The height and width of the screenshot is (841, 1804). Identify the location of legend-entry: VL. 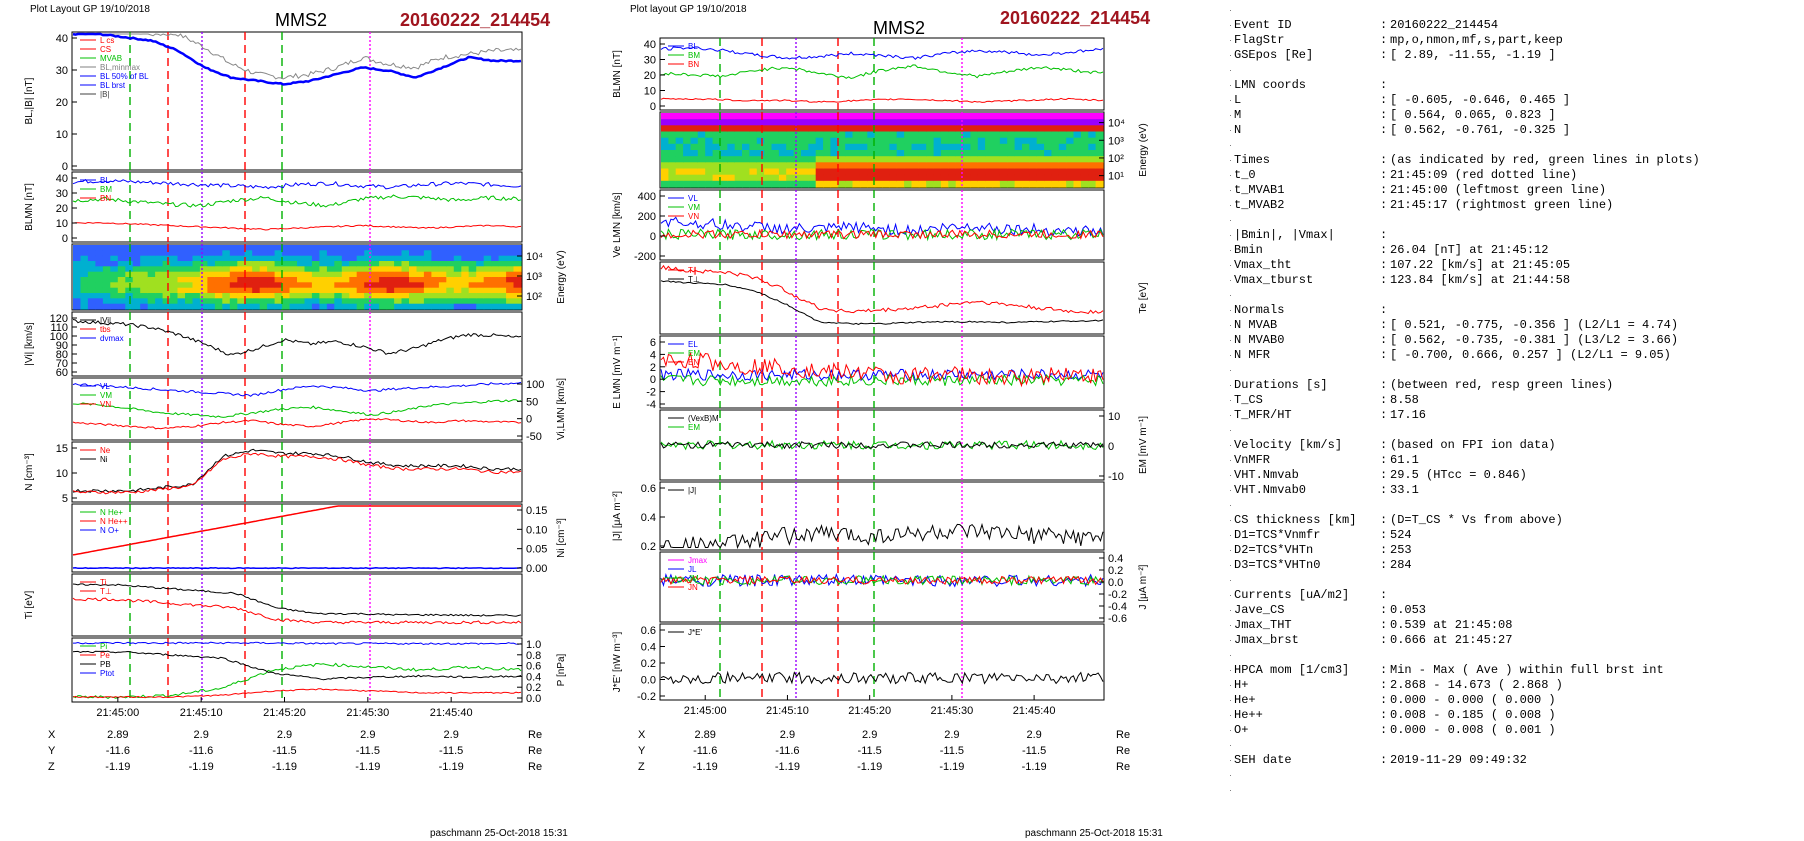
(105, 386).